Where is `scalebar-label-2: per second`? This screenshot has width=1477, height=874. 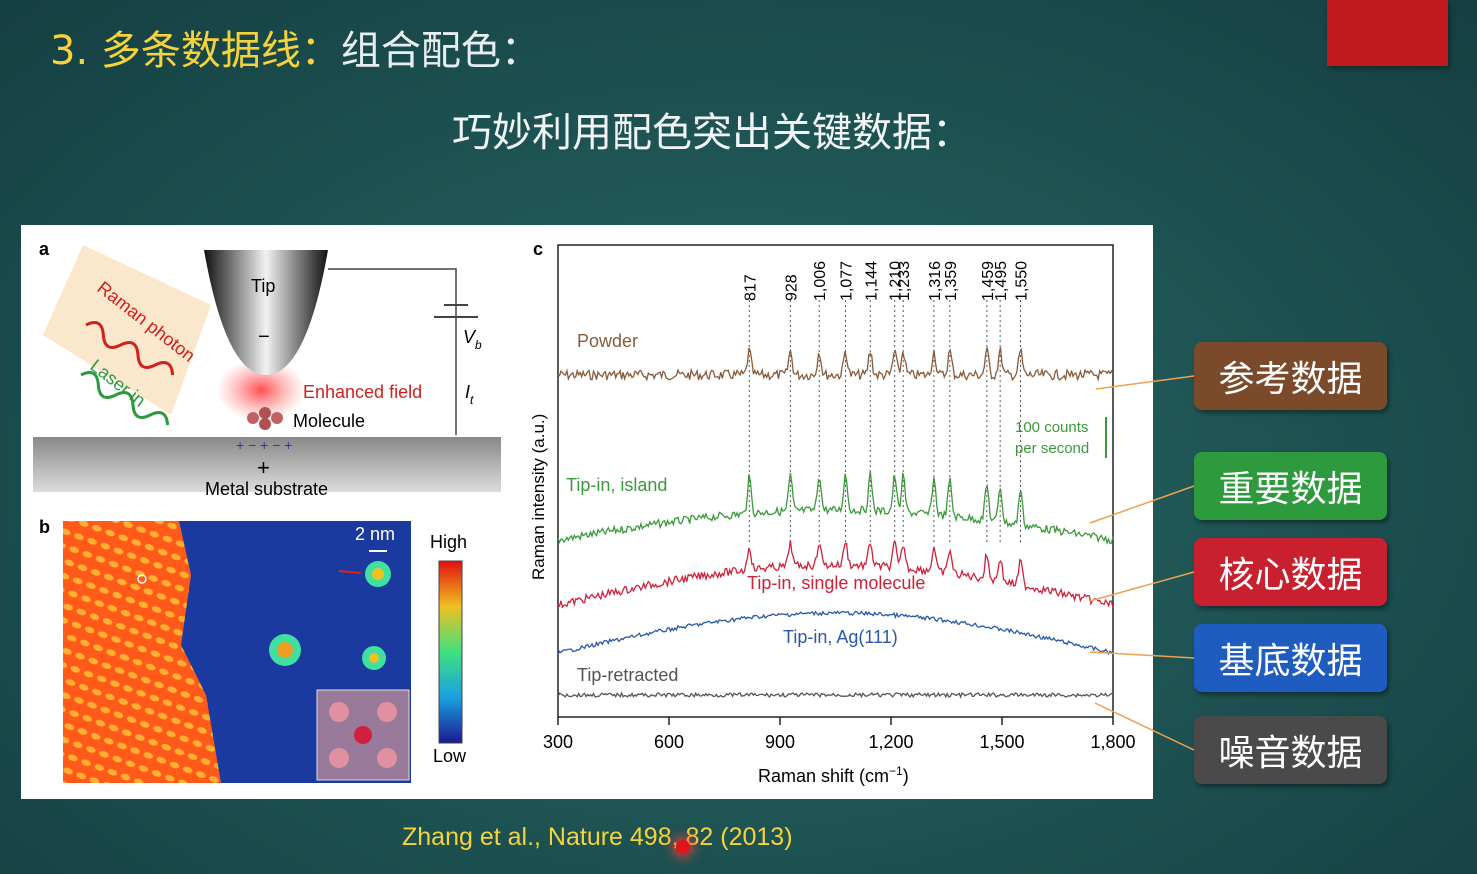 scalebar-label-2: per second is located at coordinates (1052, 448).